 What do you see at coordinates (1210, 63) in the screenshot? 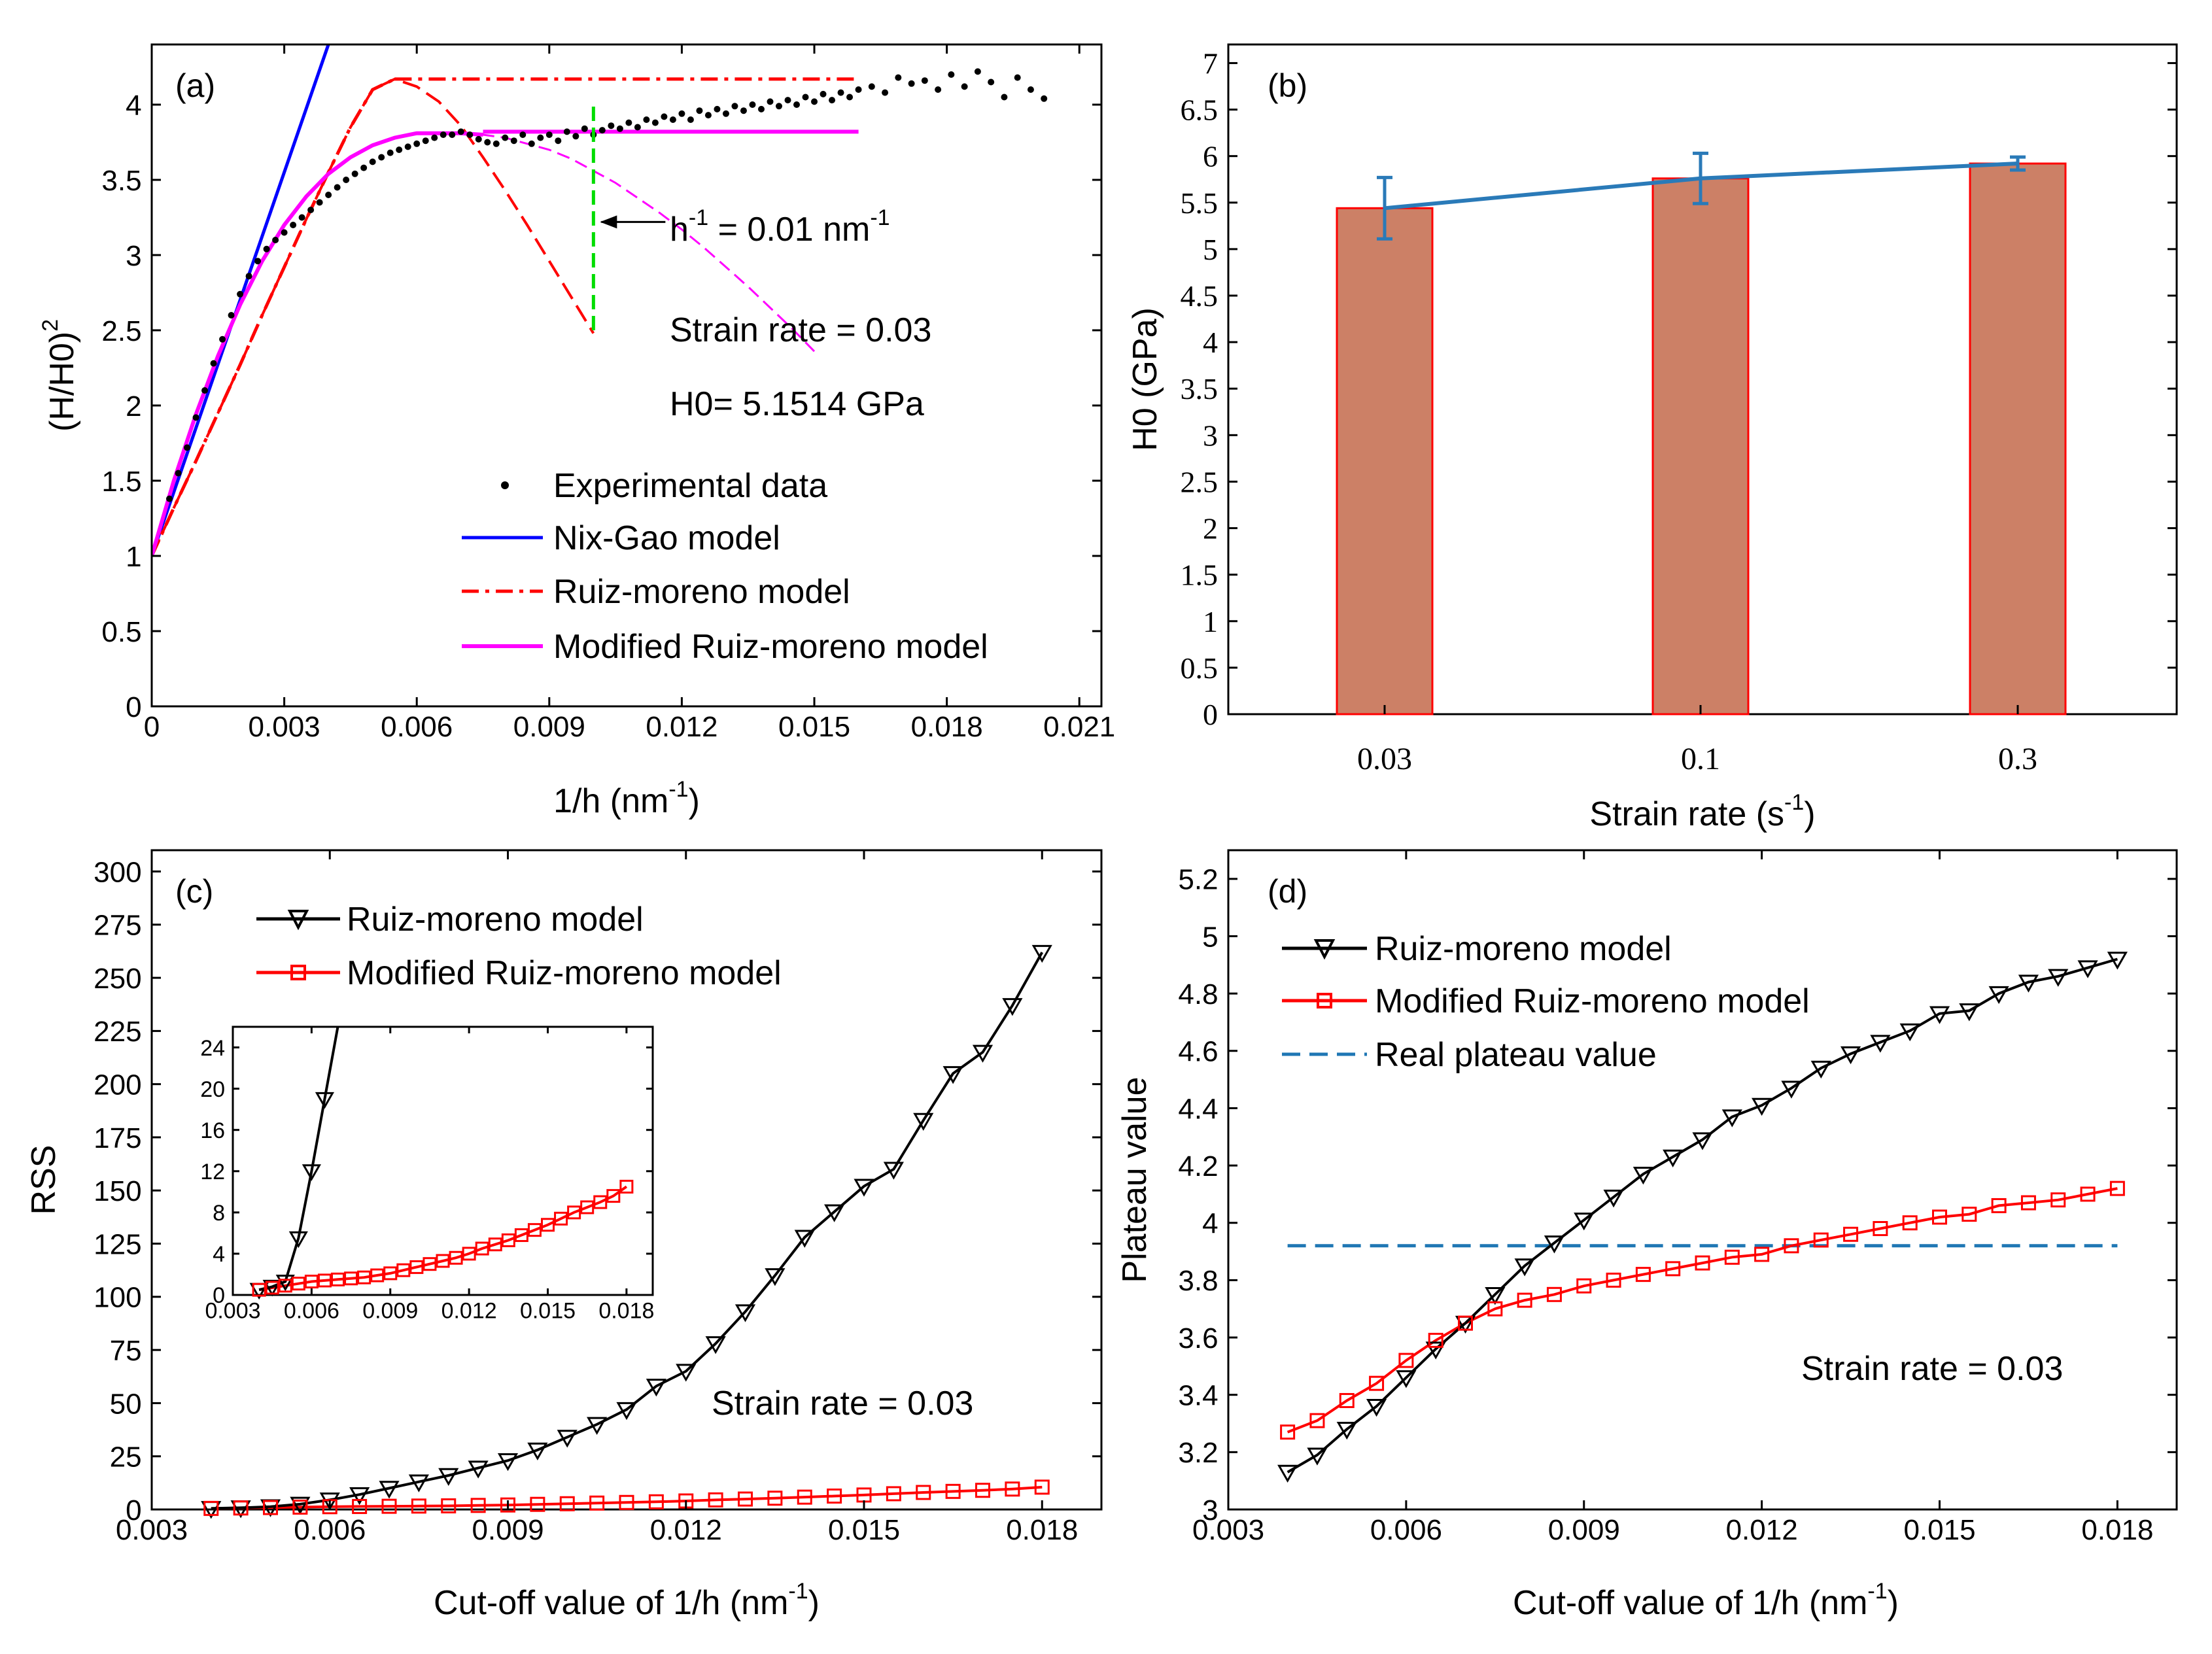
I see `b-ytick-label: 7` at bounding box center [1210, 63].